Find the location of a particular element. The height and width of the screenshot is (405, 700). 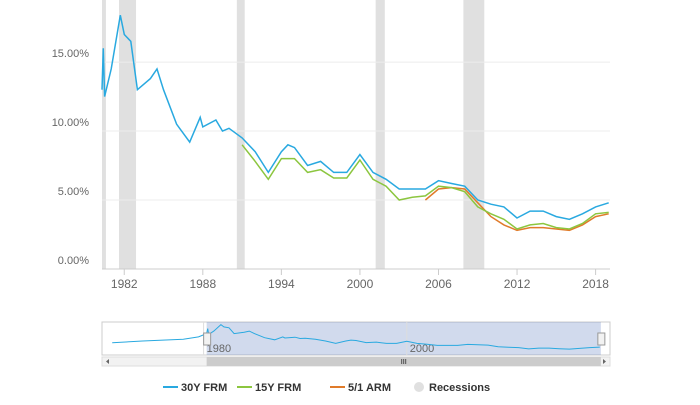

scrollbar-grip is located at coordinates (404, 361).